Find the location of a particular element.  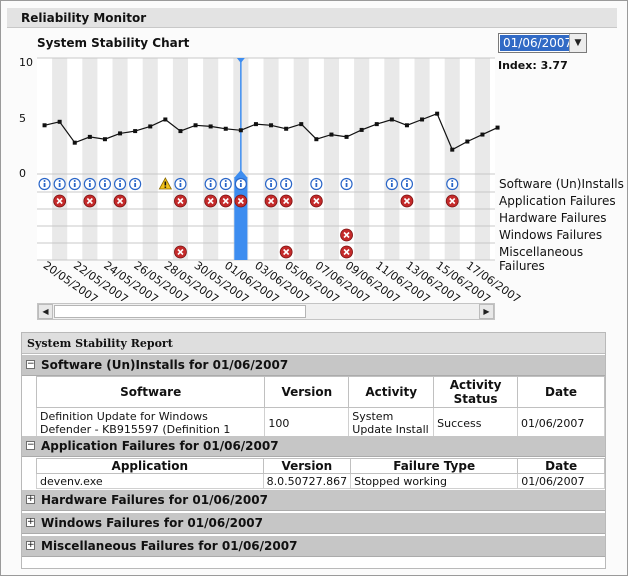

hardware-failures-section-header: + Hardware Failures for 01/06/2007 is located at coordinates (313, 500).